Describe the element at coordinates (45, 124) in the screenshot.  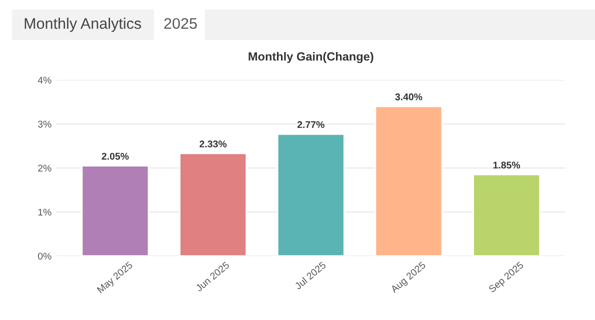
I see `y-tick-label: 3%` at that location.